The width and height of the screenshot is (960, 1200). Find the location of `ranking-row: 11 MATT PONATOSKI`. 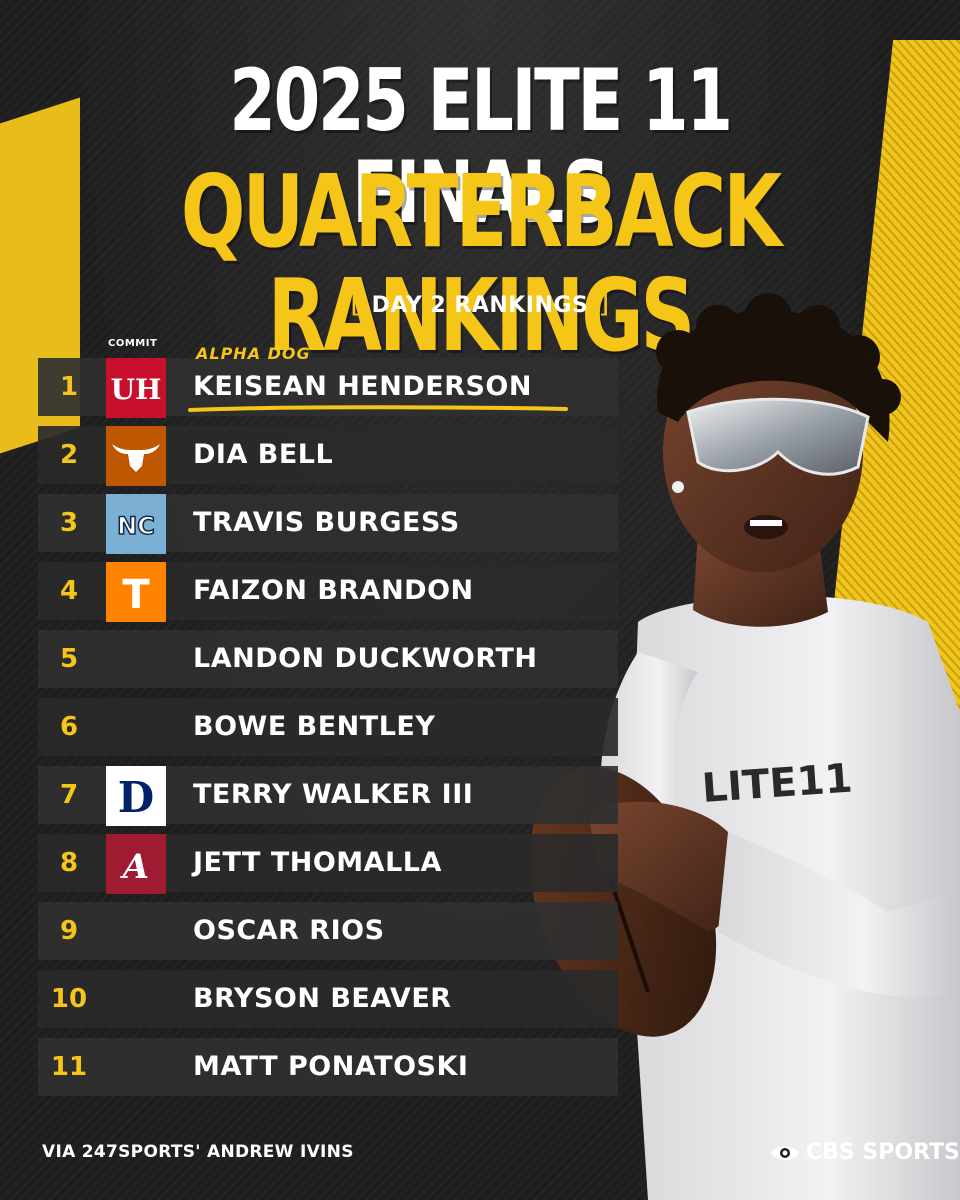

ranking-row: 11 MATT PONATOSKI is located at coordinates (328, 1067).